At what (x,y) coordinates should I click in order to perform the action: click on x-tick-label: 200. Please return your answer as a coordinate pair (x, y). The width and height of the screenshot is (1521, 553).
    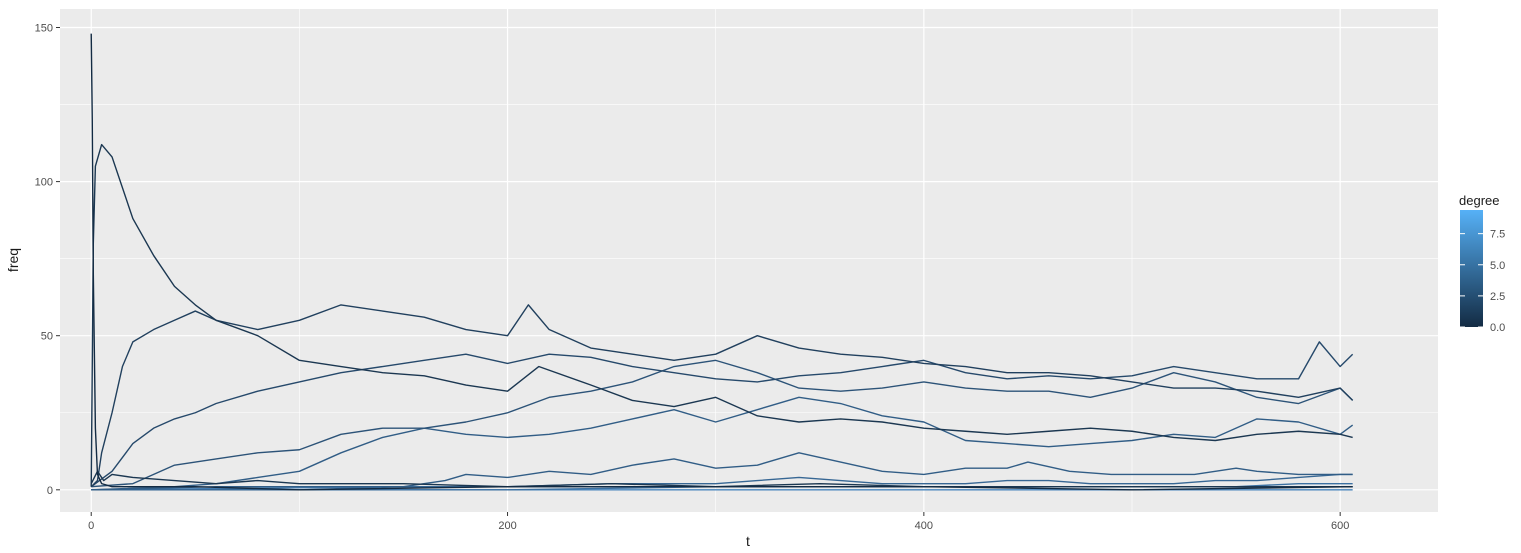
    Looking at the image, I should click on (507, 526).